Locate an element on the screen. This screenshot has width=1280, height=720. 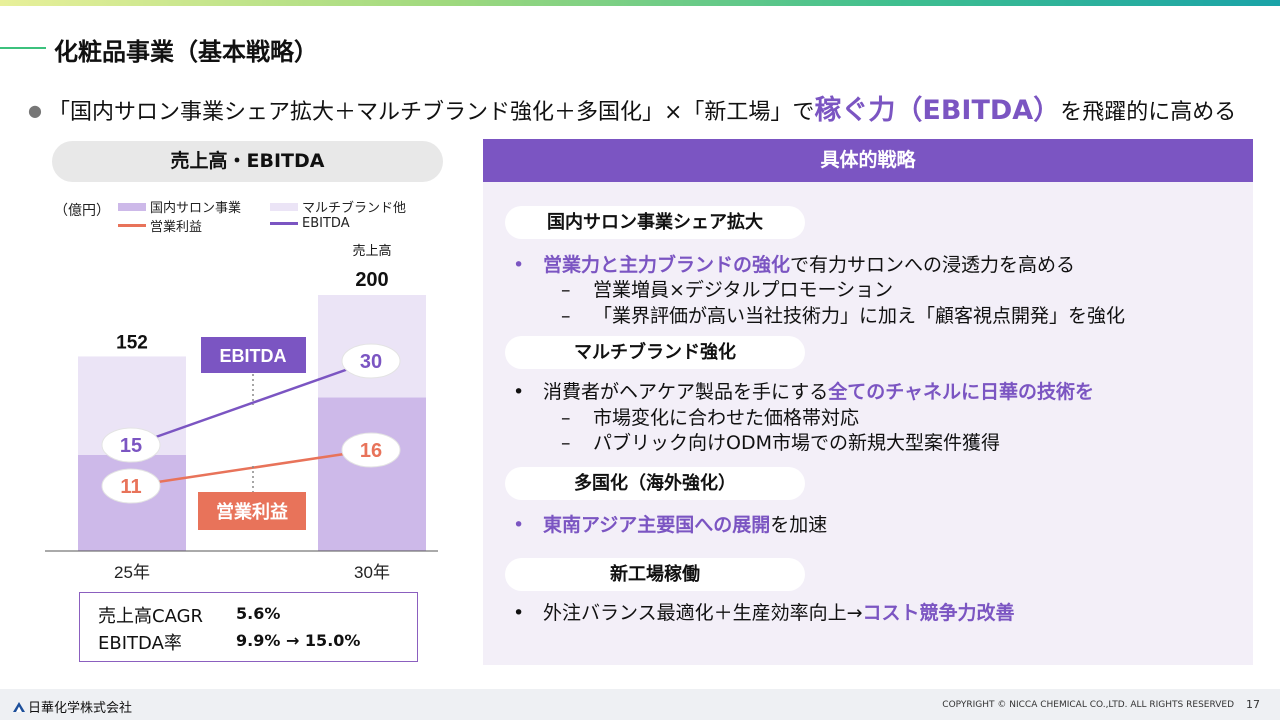
op-30-value: 16 is located at coordinates (371, 451).